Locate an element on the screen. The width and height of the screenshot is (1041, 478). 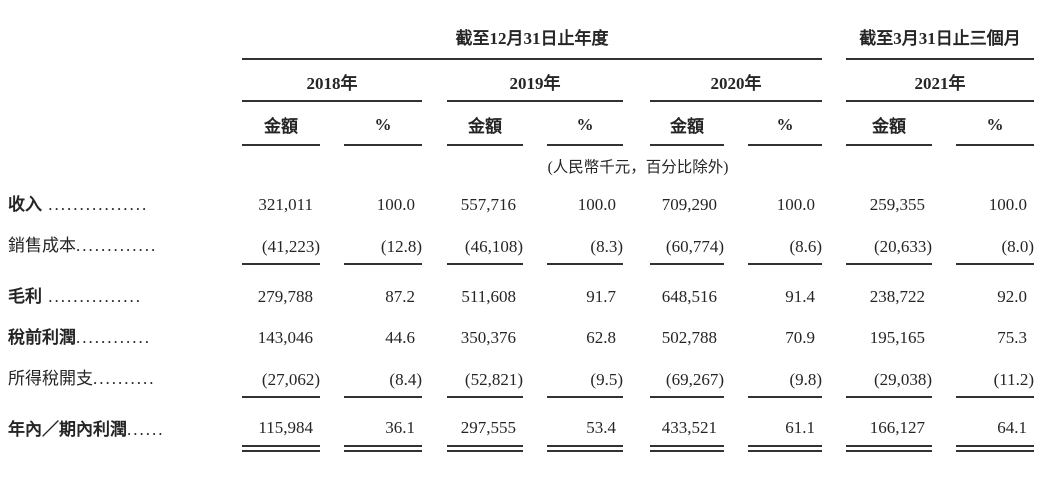
value-cell: 297,555 is located at coordinates (485, 424).